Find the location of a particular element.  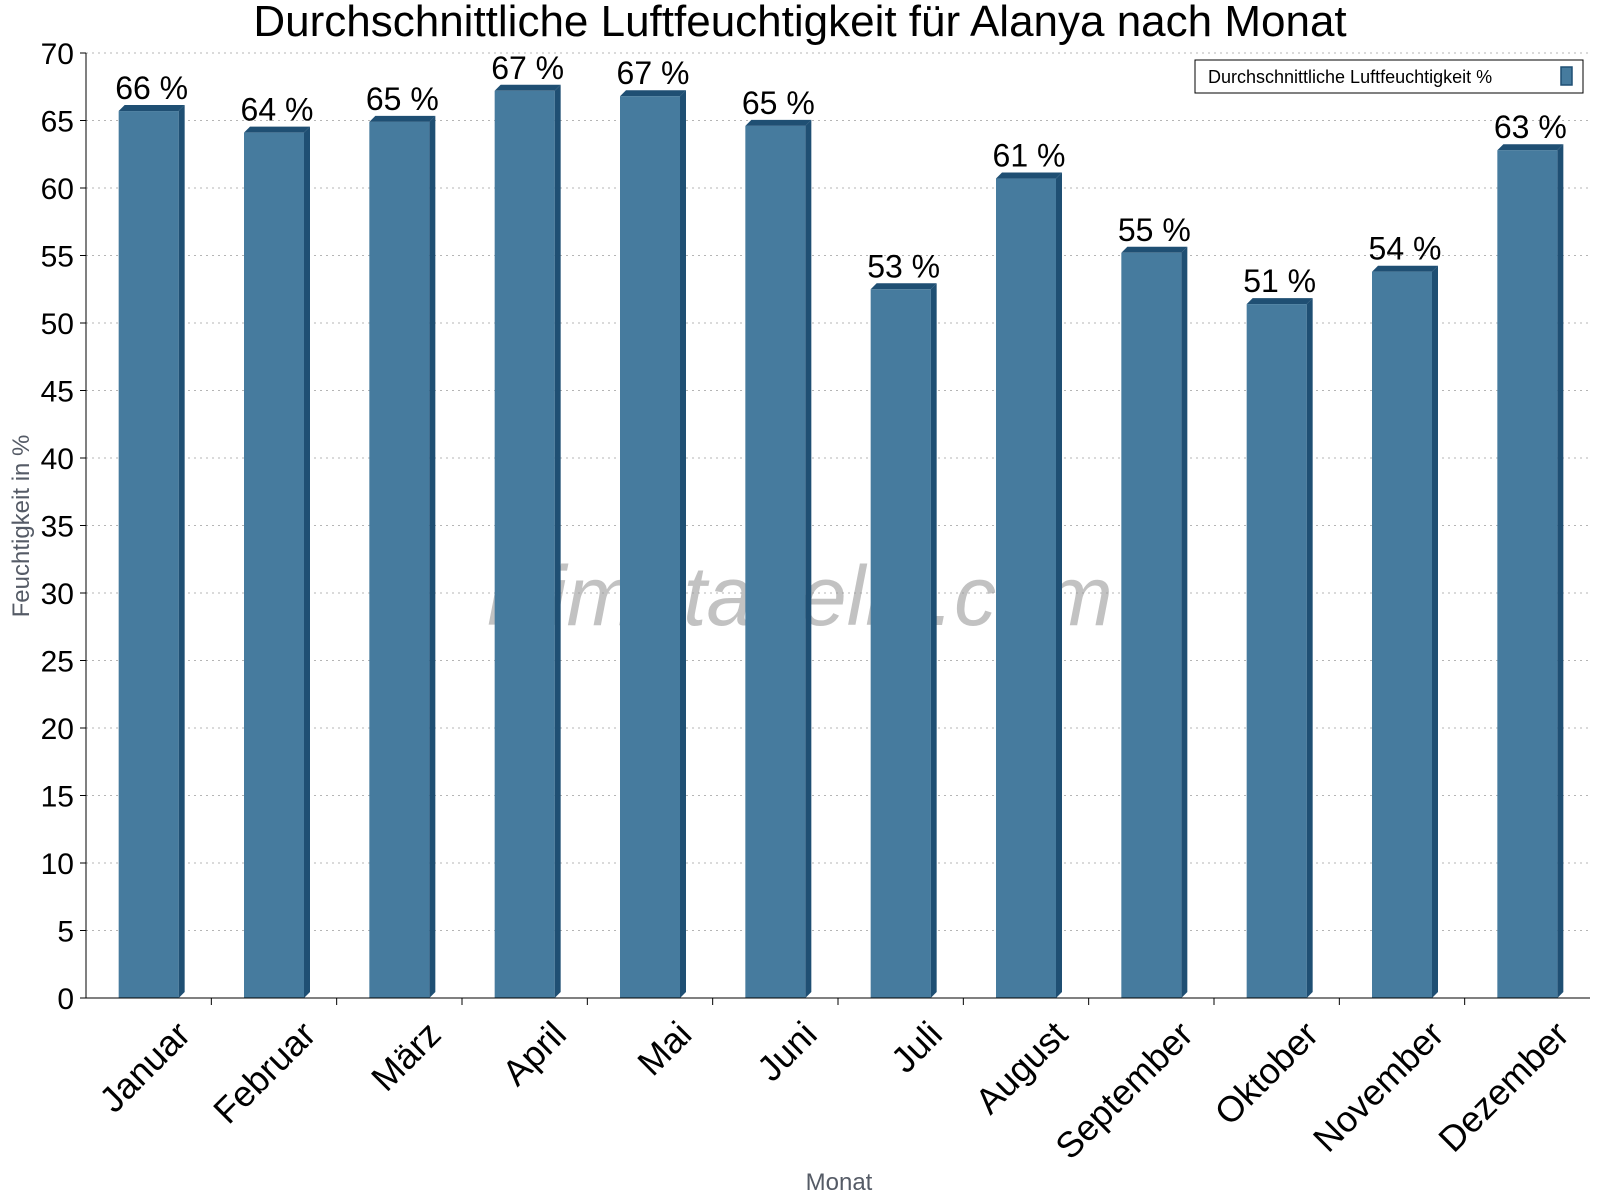

legend-swatch is located at coordinates (1566, 76).